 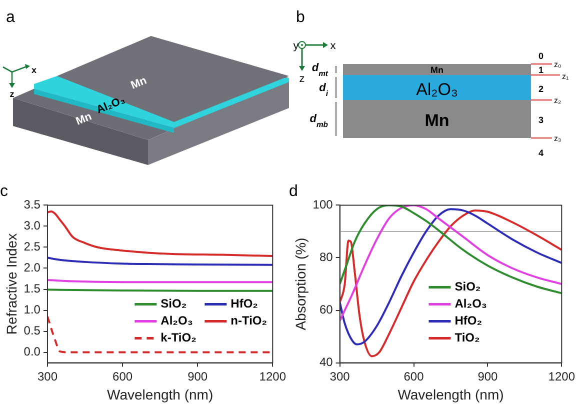 What do you see at coordinates (296, 46) in the screenshot?
I see `text: y` at bounding box center [296, 46].